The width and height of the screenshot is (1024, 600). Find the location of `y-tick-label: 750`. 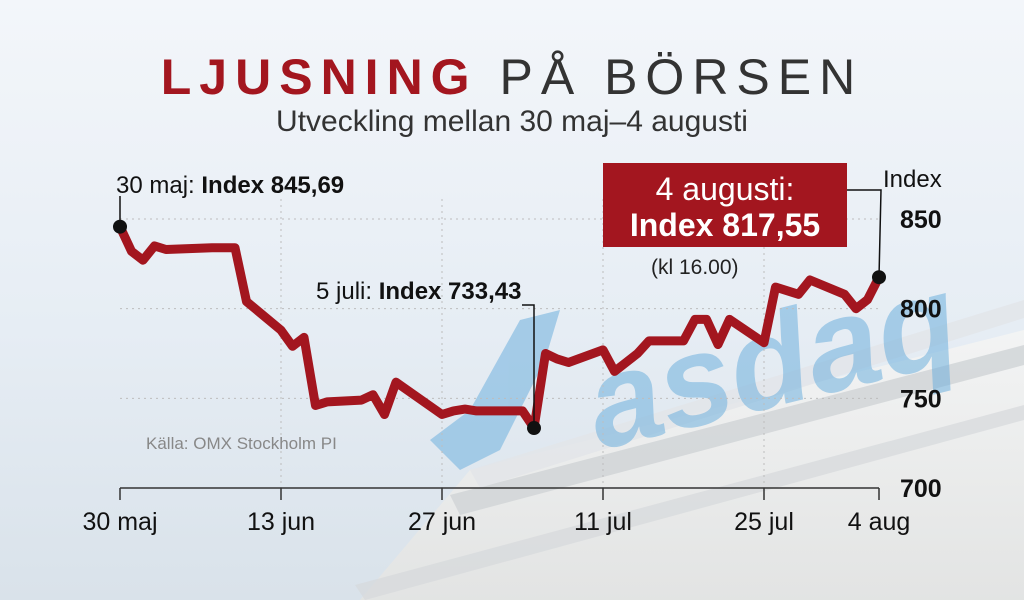

y-tick-label: 750 is located at coordinates (921, 399).